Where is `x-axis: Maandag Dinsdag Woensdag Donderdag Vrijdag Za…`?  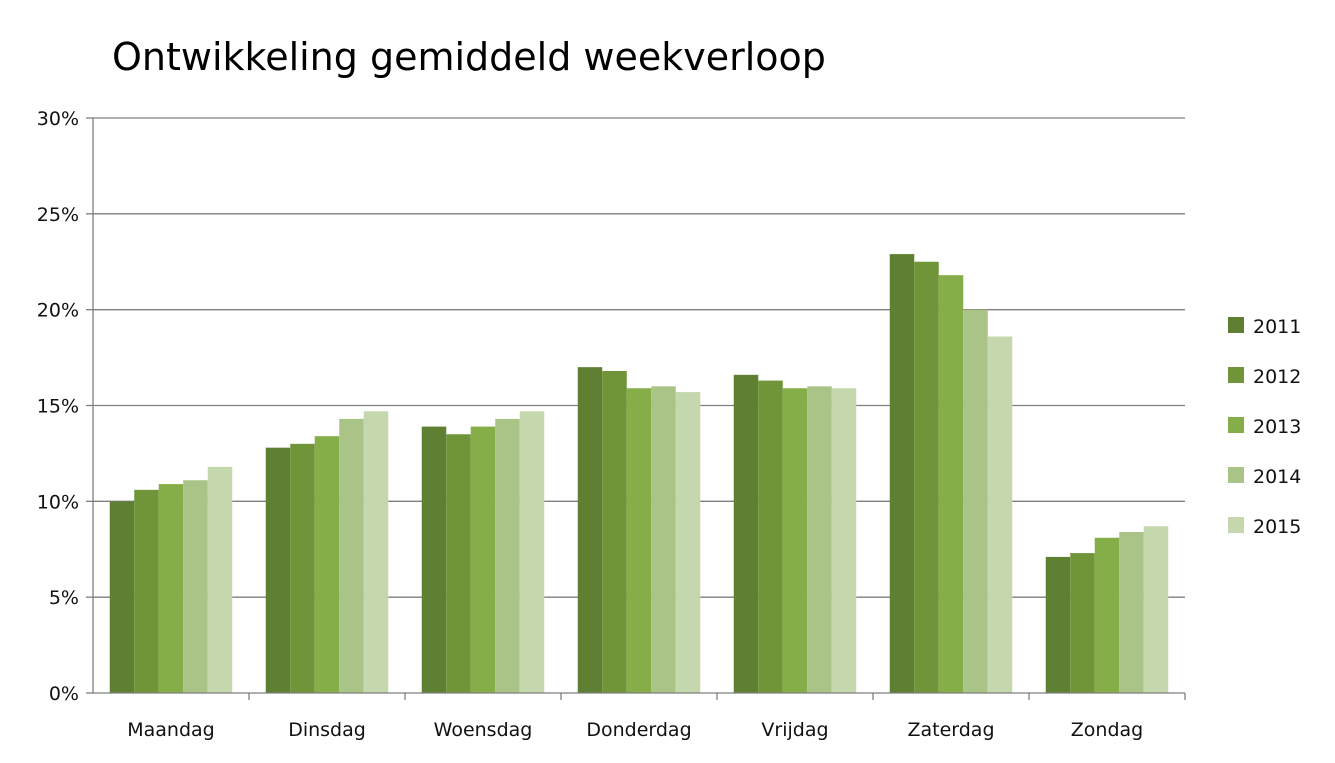 x-axis: Maandag Dinsdag Woensdag Donderdag Vrijdag Za… is located at coordinates (639, 716).